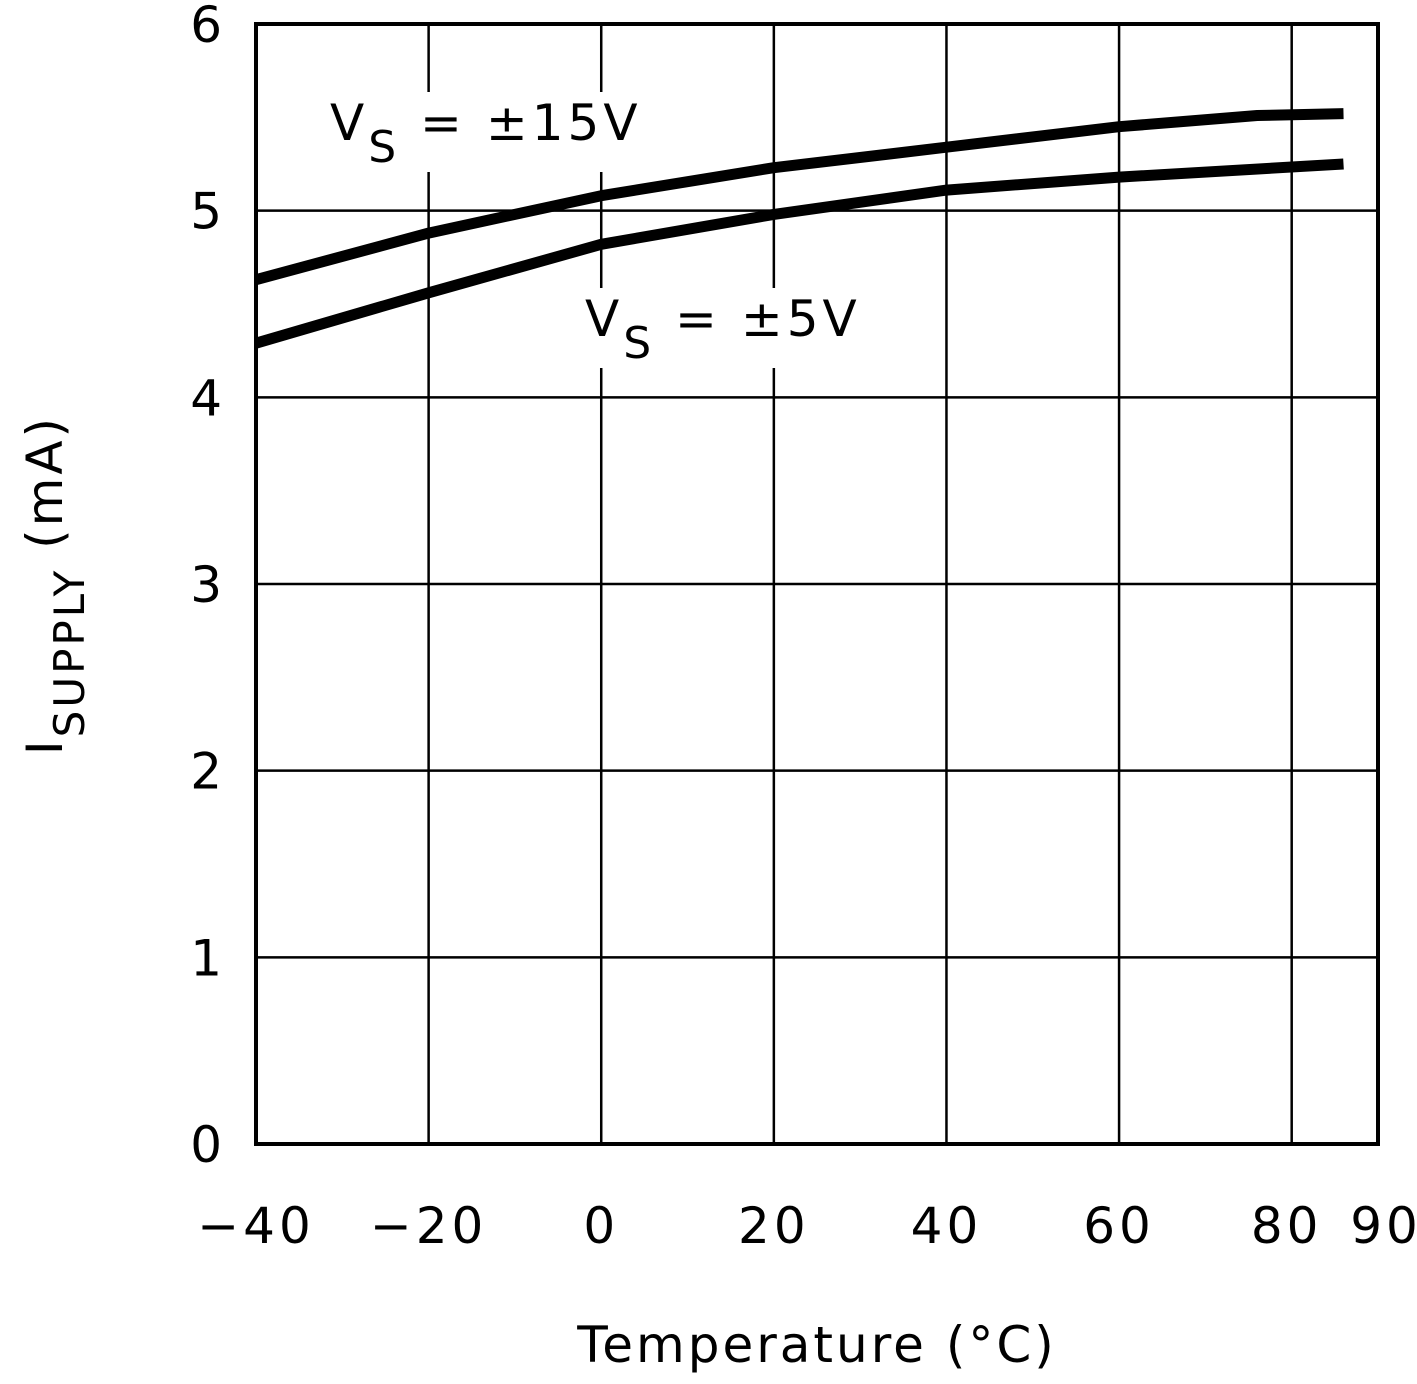 The height and width of the screenshot is (1384, 1417). Describe the element at coordinates (429, 1226) in the screenshot. I see `x-tick-label: −20` at that location.